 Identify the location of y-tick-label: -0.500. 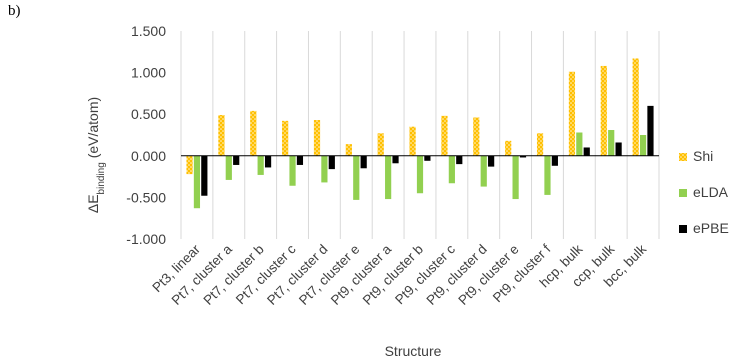
(146, 197).